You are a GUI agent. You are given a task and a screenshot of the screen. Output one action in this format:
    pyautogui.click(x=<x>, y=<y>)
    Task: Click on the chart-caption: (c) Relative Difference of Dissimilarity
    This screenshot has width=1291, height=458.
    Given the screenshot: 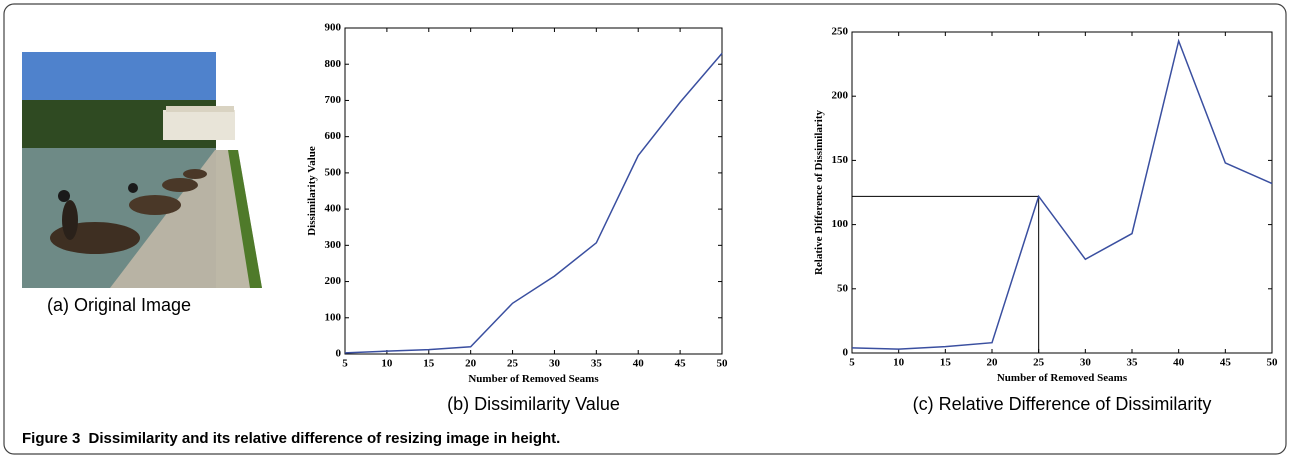 What is the action you would take?
    pyautogui.click(x=1062, y=404)
    